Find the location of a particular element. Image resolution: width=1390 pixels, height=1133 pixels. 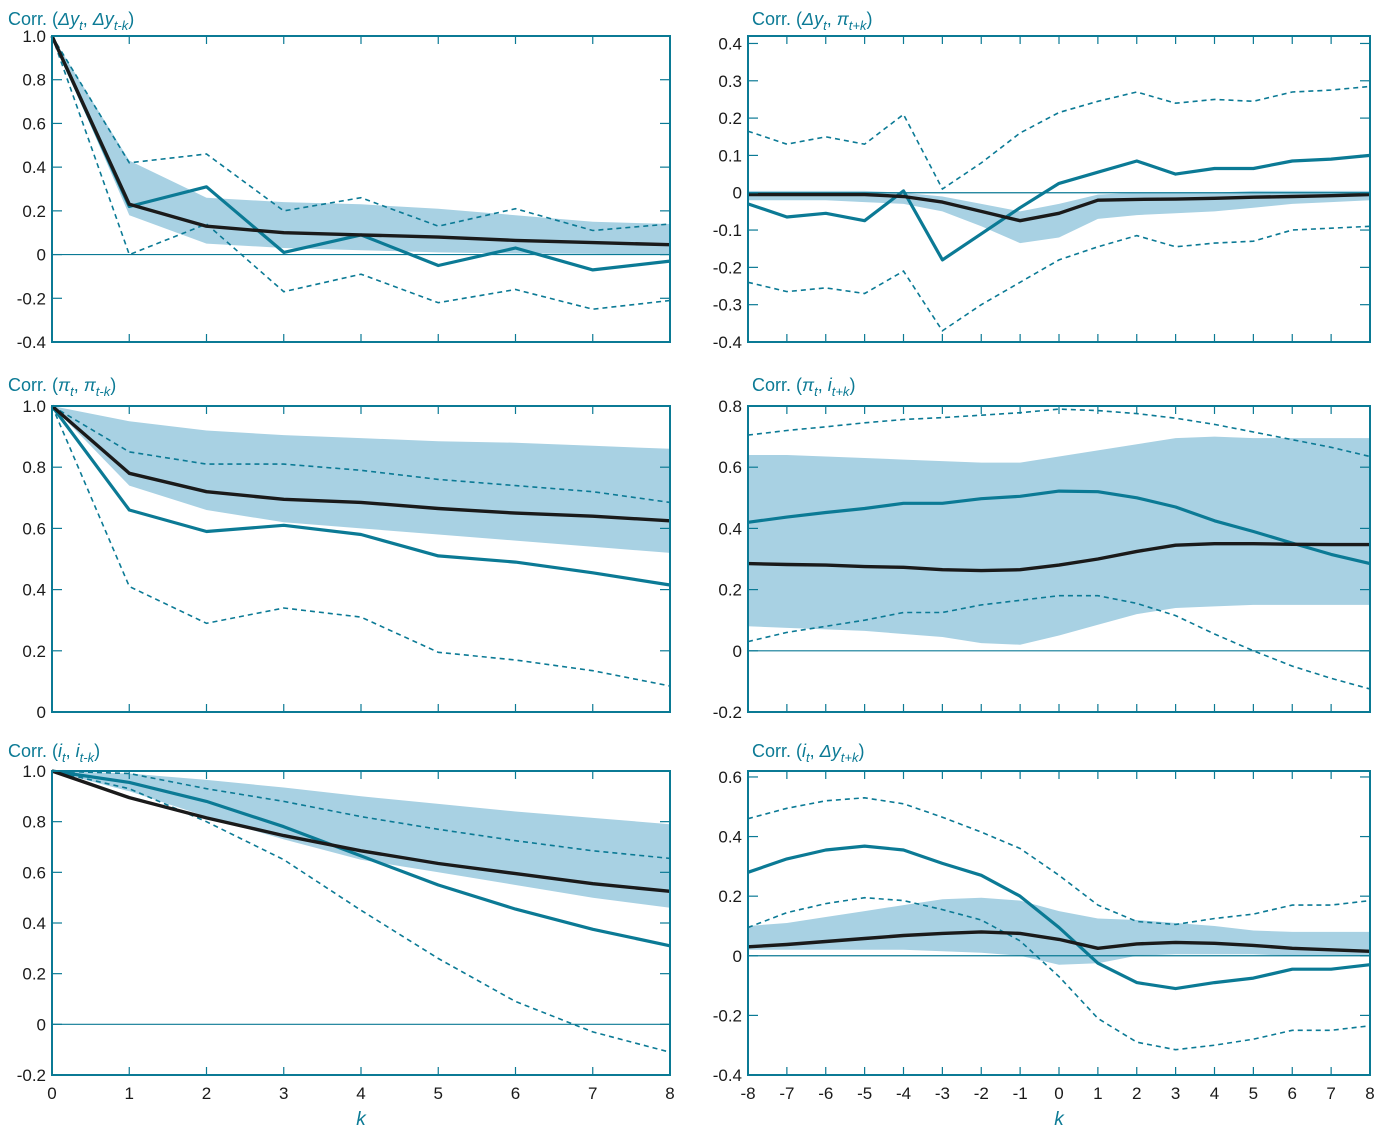

x-tick-label: -2 is located at coordinates (981, 1093).